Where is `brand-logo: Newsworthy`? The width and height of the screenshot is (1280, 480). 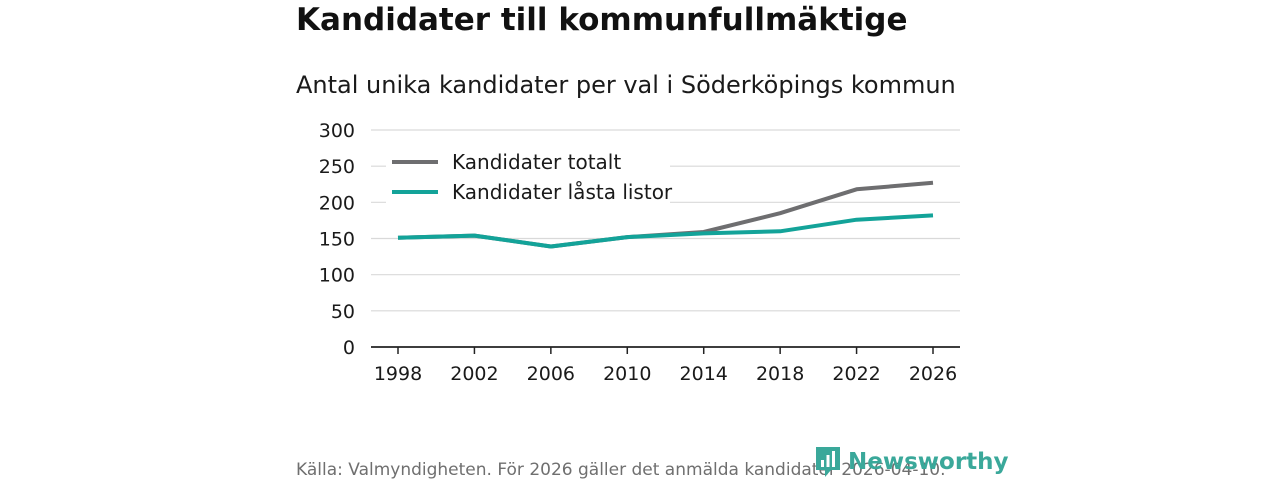 brand-logo: Newsworthy is located at coordinates (911, 462).